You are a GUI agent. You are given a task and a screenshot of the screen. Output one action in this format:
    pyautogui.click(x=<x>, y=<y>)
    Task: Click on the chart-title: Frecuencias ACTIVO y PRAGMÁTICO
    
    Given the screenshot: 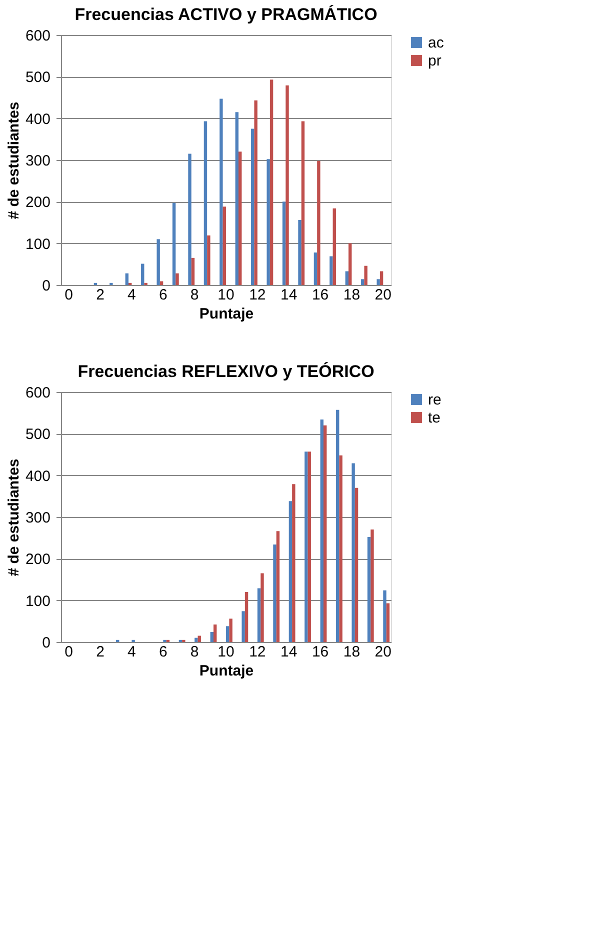 What is the action you would take?
    pyautogui.click(x=226, y=14)
    